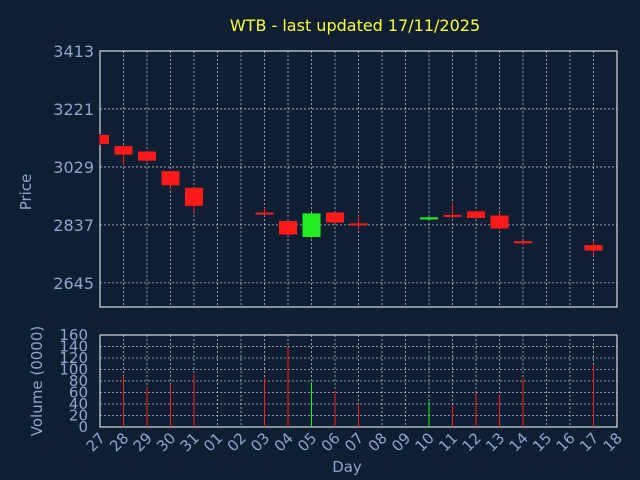 The image size is (640, 480). Describe the element at coordinates (119, 442) in the screenshot. I see `x-tick-label: 28` at that location.